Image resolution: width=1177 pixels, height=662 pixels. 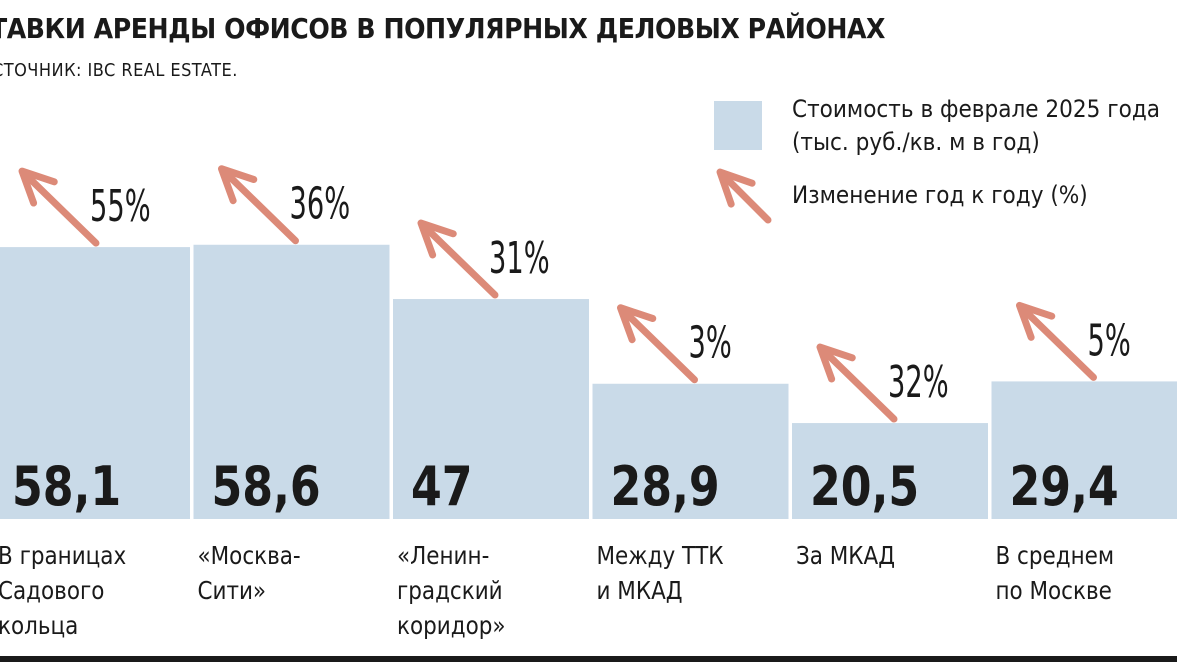 I want to click on legend-arrow-text: Изменение год к году (%), so click(x=940, y=195).